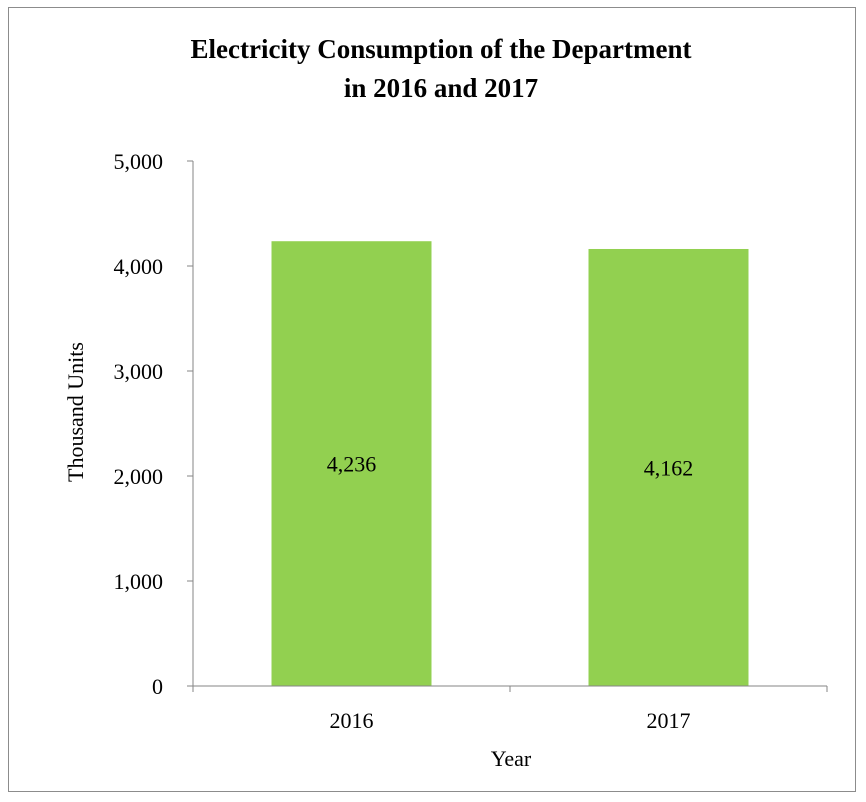 The image size is (866, 802). What do you see at coordinates (139, 476) in the screenshot?
I see `y-tick-label: 2,000` at bounding box center [139, 476].